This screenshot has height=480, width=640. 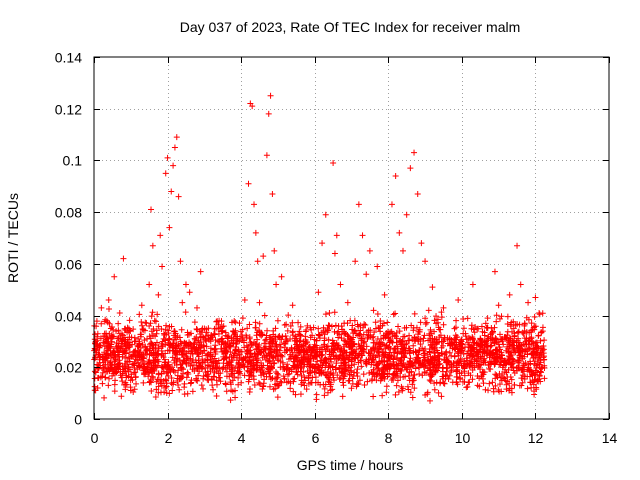 What do you see at coordinates (316, 438) in the screenshot?
I see `x-tick-label: 6` at bounding box center [316, 438].